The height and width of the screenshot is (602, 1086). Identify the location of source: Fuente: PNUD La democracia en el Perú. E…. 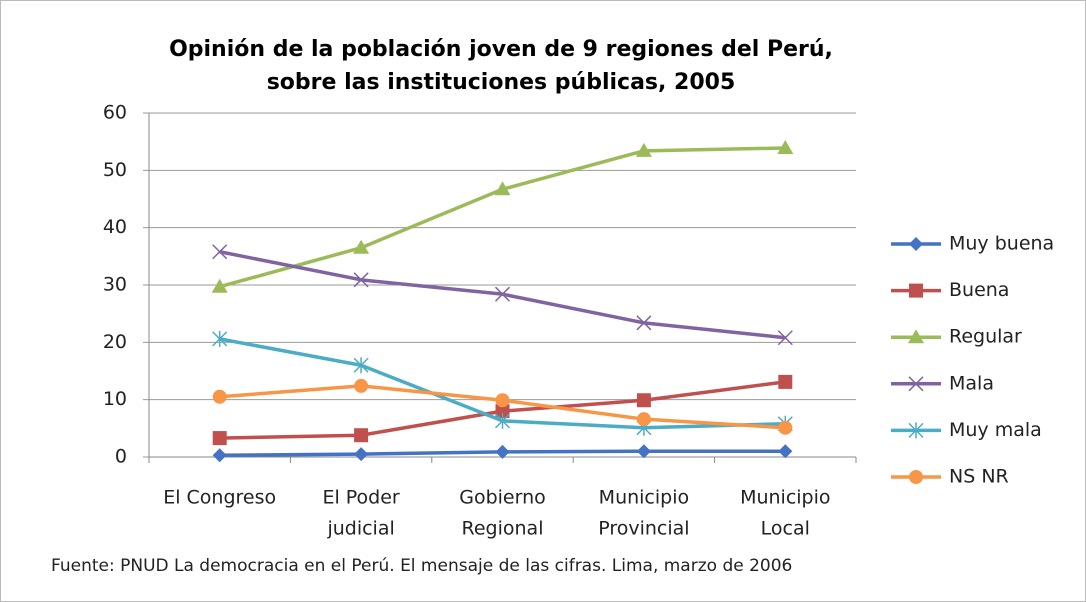
(421, 566).